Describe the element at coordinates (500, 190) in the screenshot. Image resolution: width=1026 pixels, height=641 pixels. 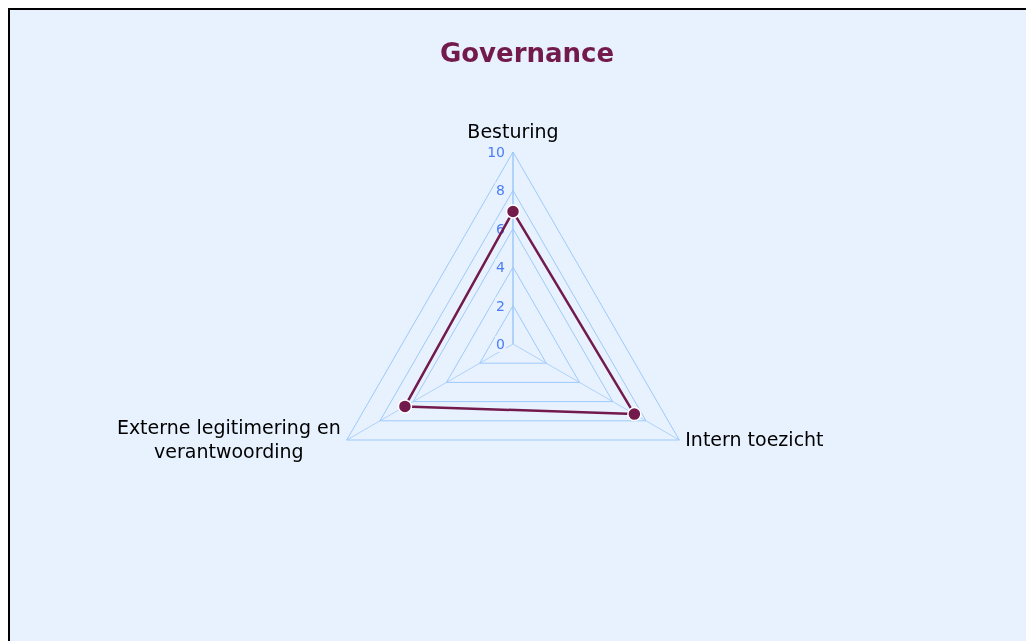
I see `y-tick-label: 8` at that location.